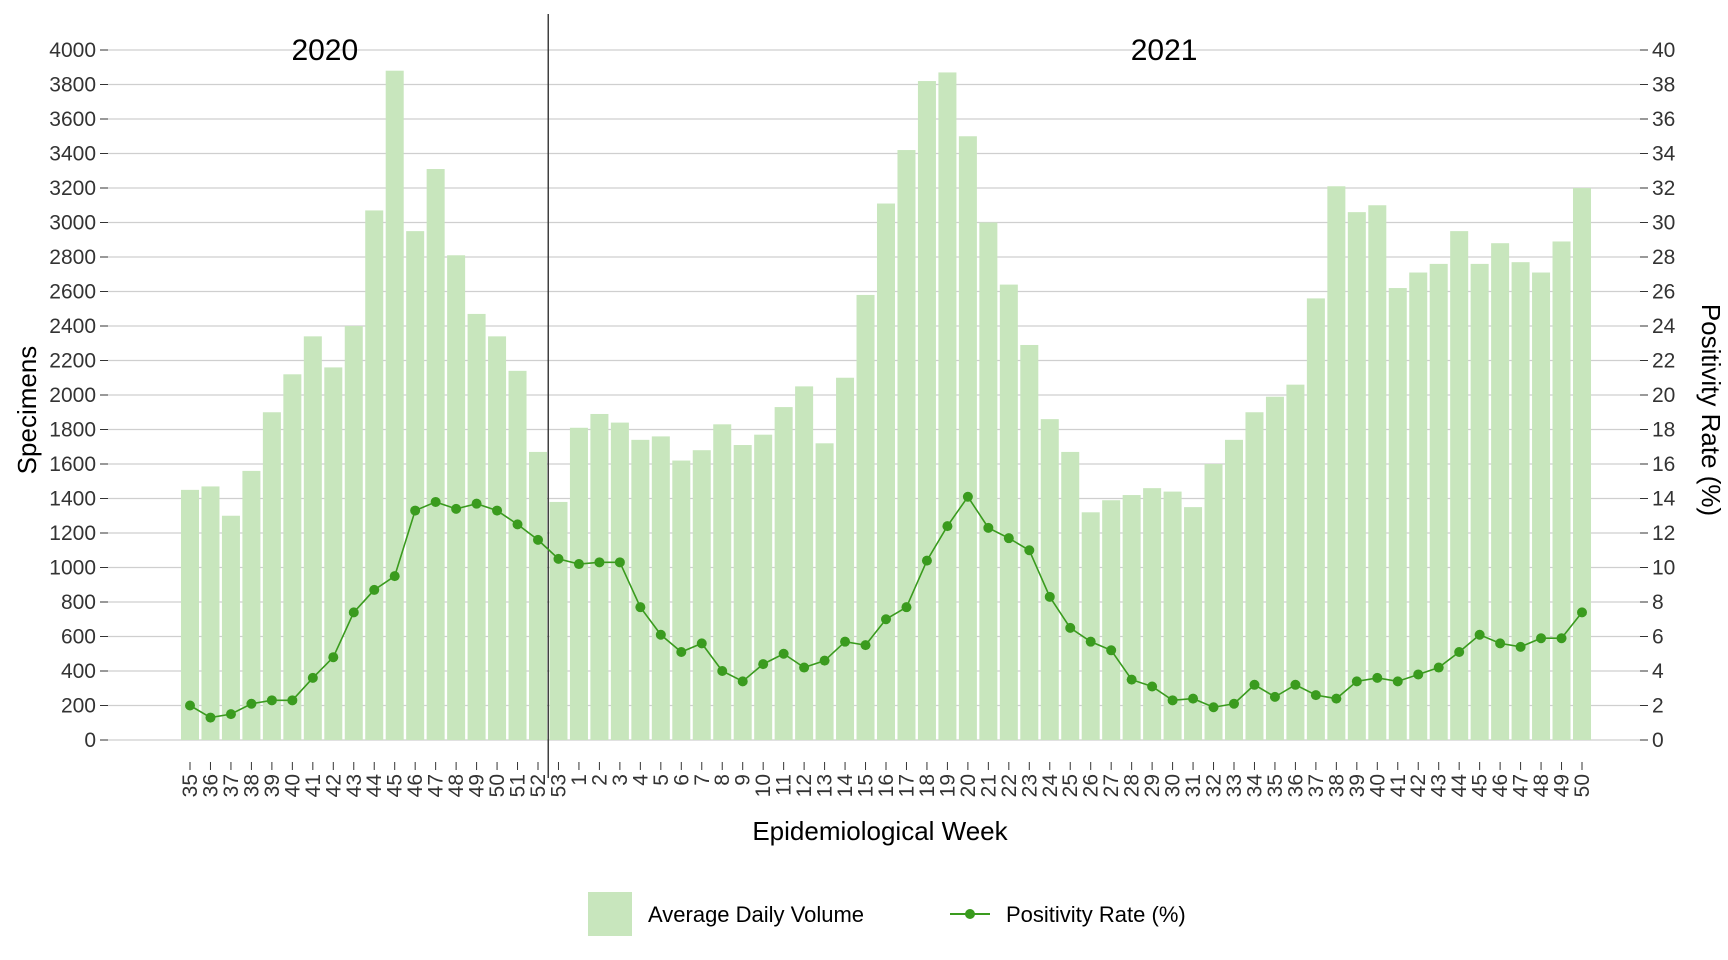 The image size is (1728, 960). Describe the element at coordinates (1418, 785) in the screenshot. I see `x-tick-label: 42` at that location.